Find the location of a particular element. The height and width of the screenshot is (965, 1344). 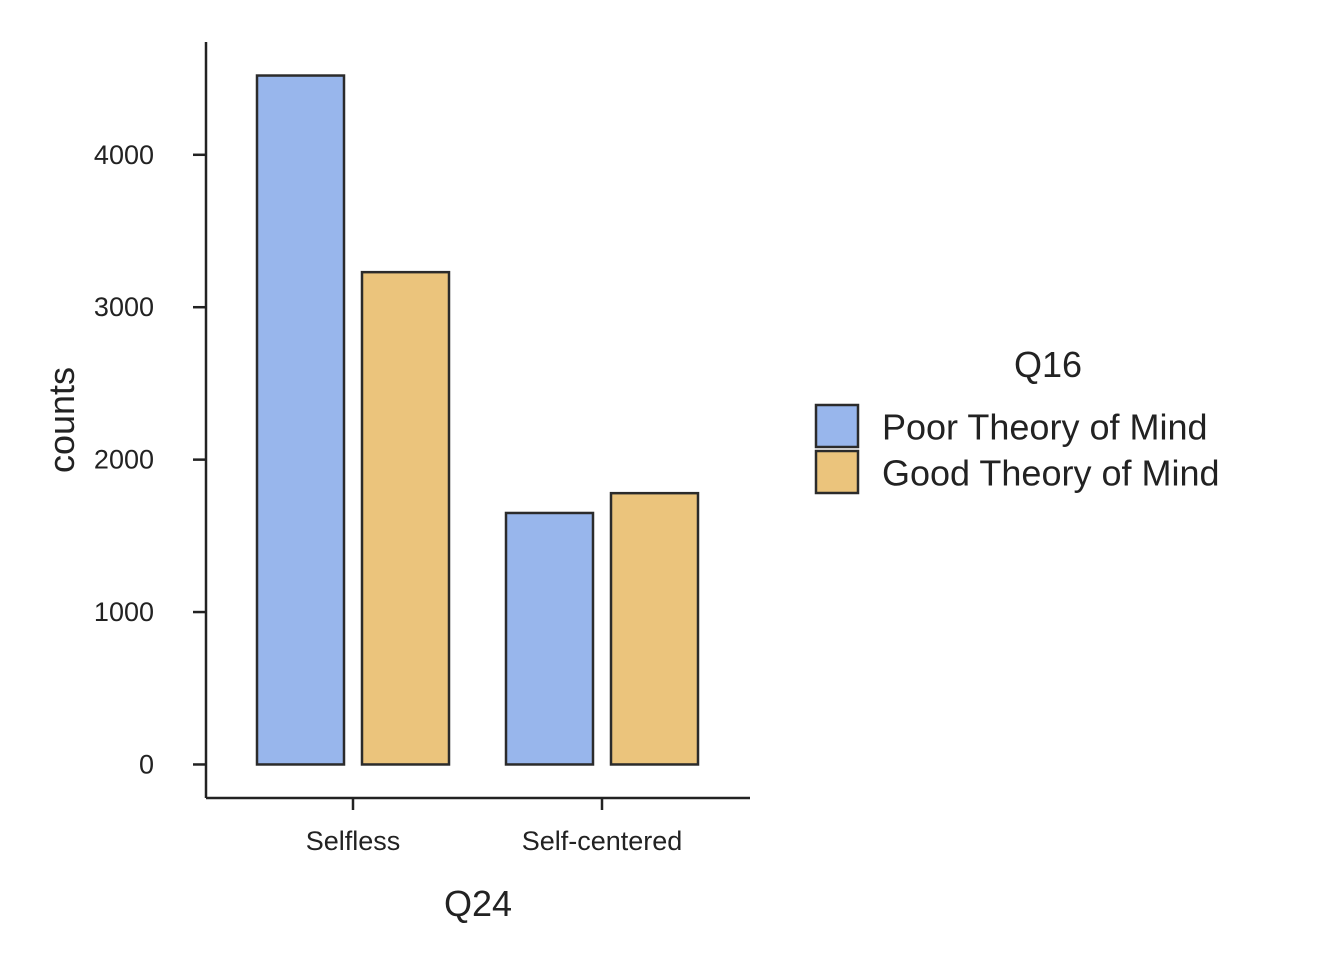

y-tick-label: 2000 is located at coordinates (124, 460).